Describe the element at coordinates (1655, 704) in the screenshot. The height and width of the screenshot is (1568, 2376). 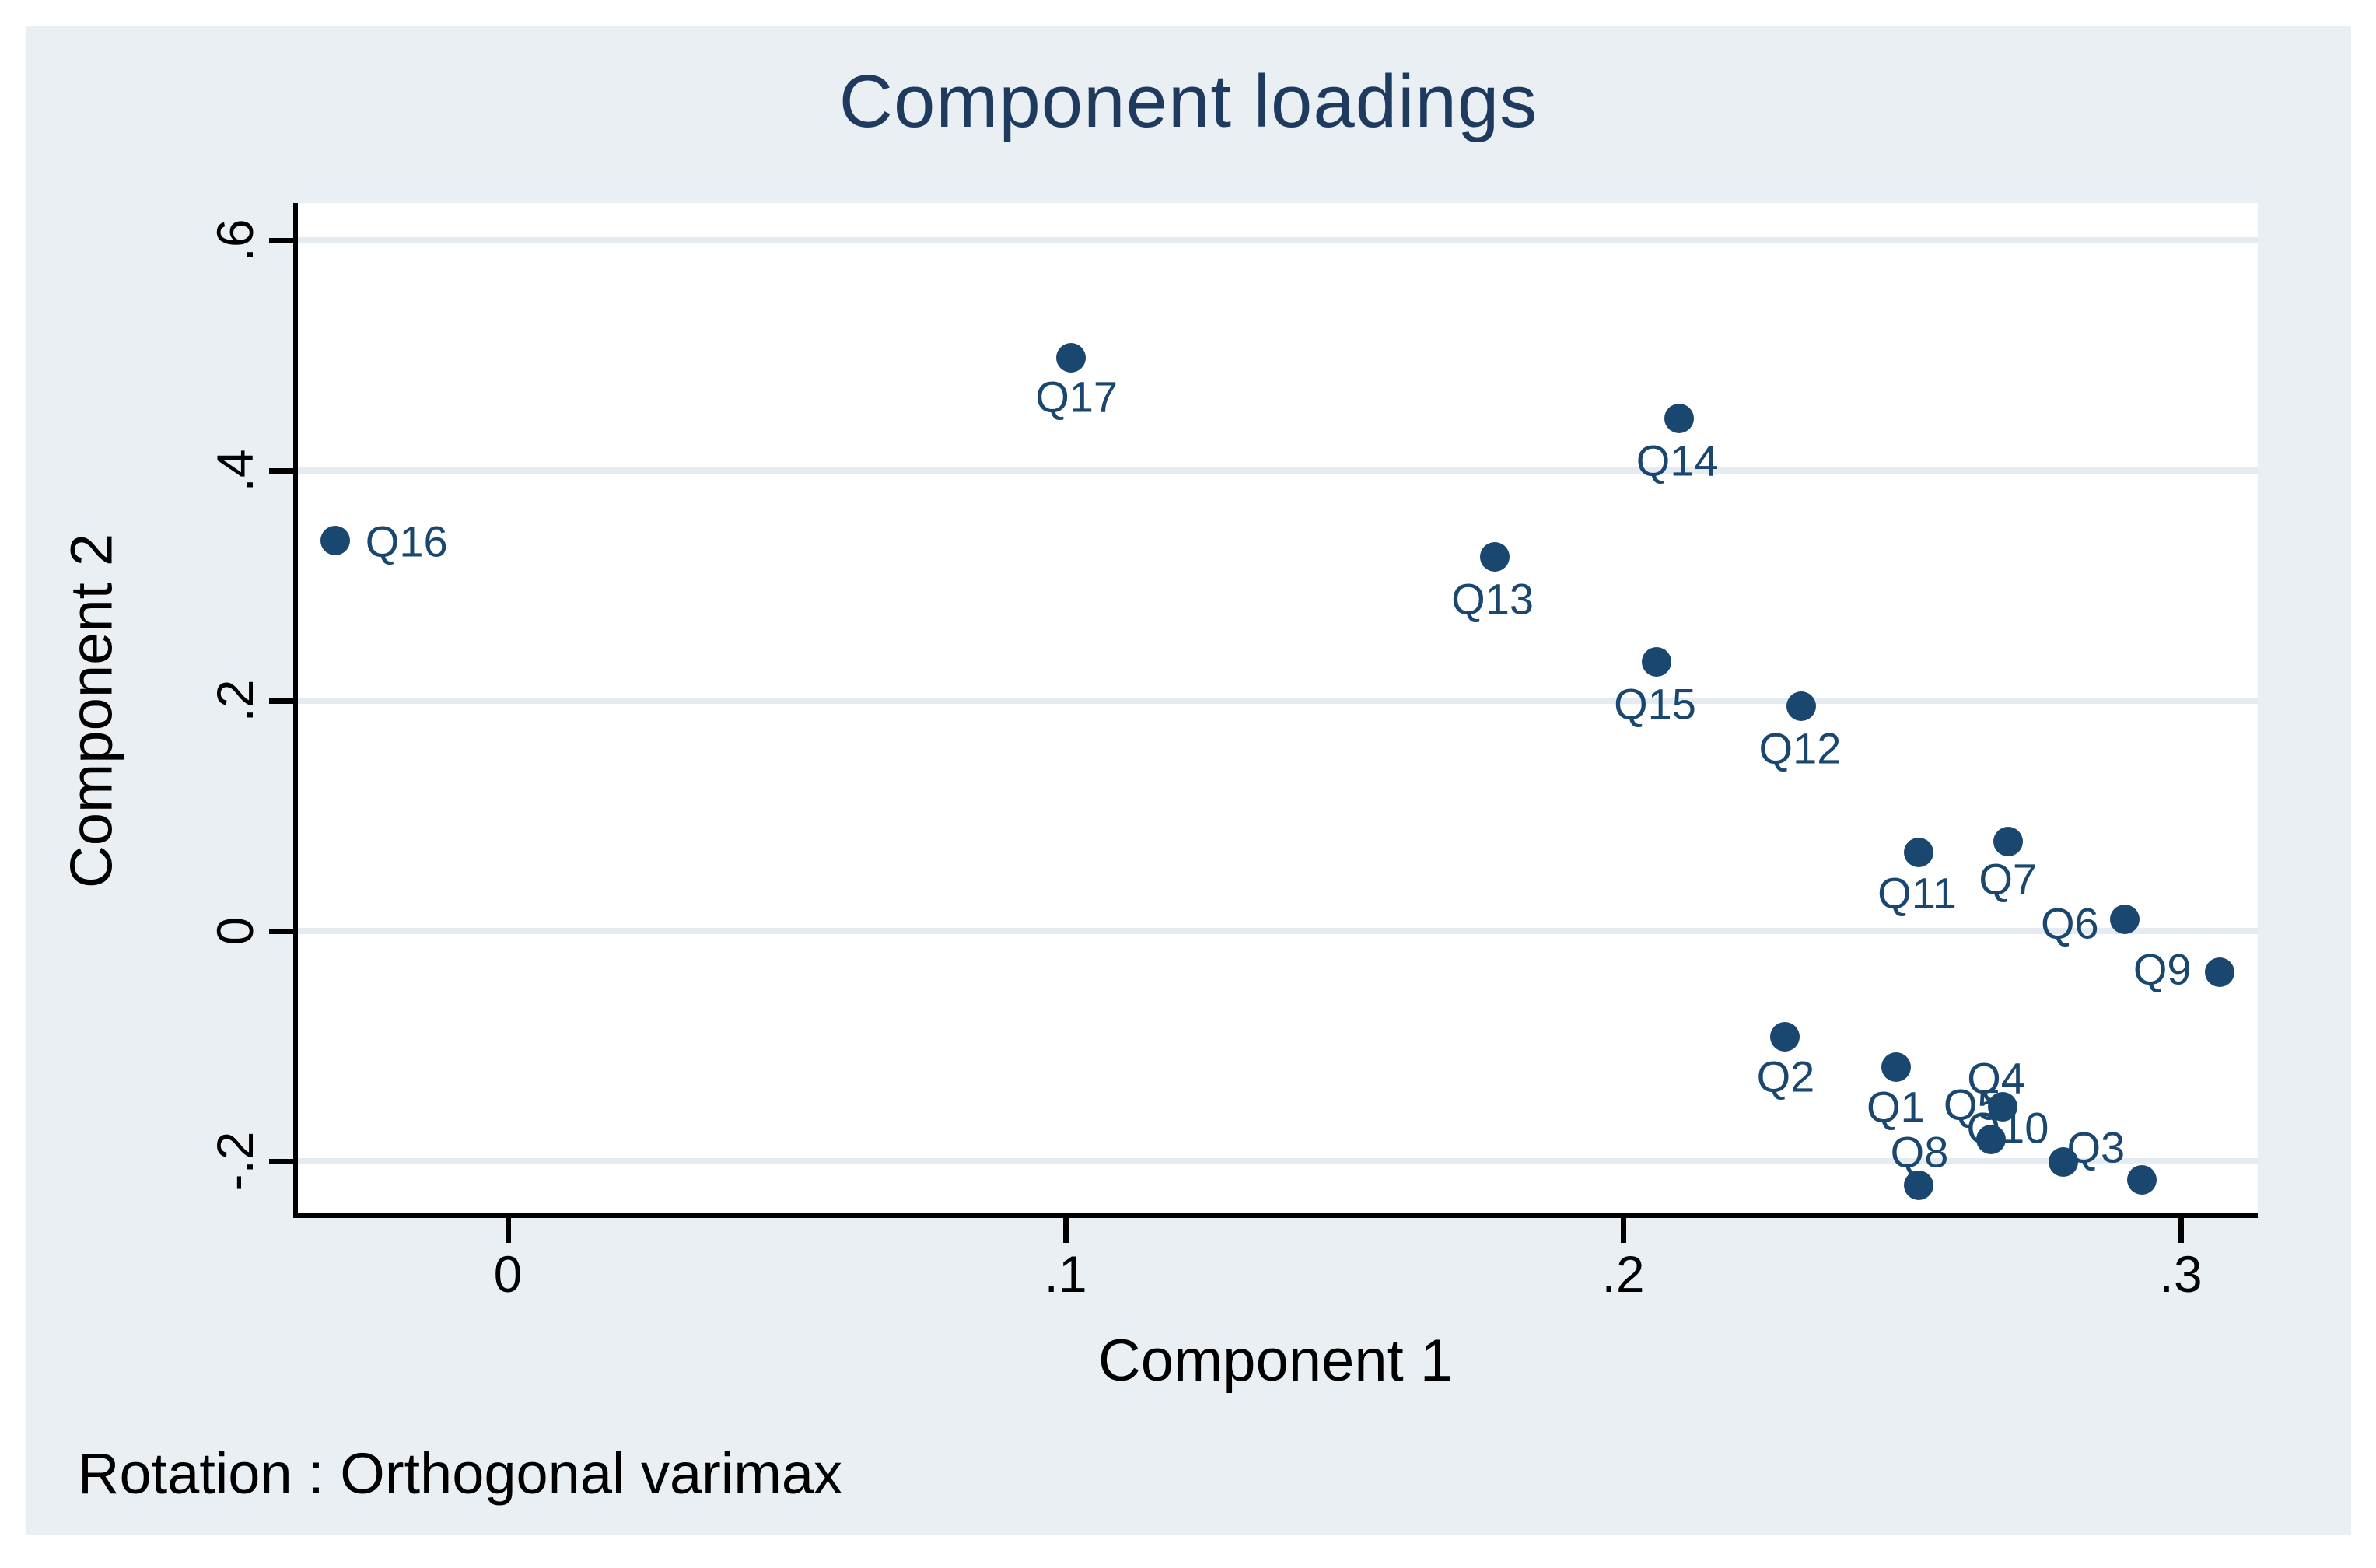
I see `point-label: Q15` at that location.